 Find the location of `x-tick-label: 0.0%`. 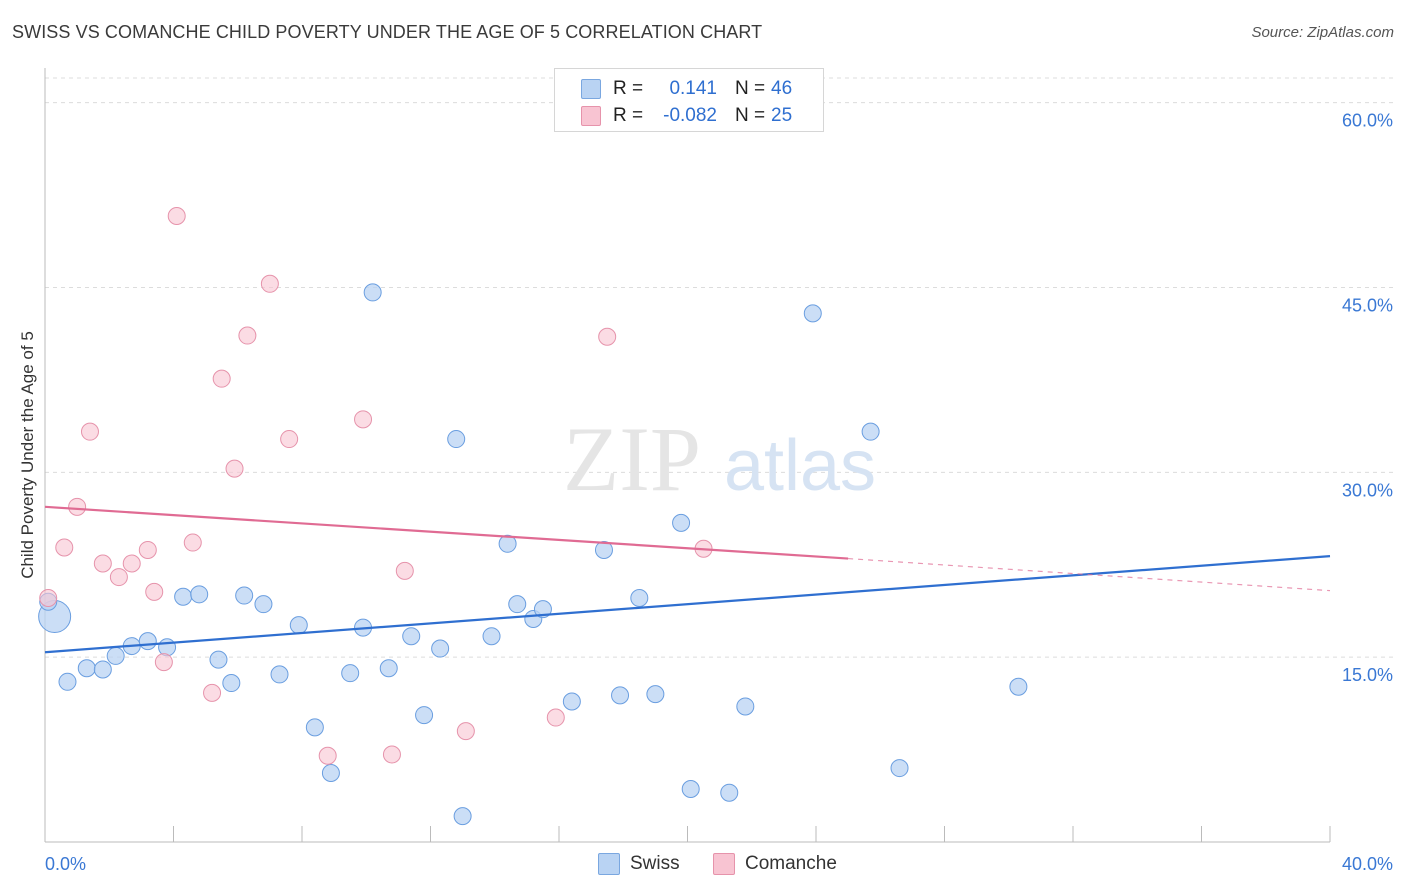

x-tick-label: 0.0% is located at coordinates (65, 864).